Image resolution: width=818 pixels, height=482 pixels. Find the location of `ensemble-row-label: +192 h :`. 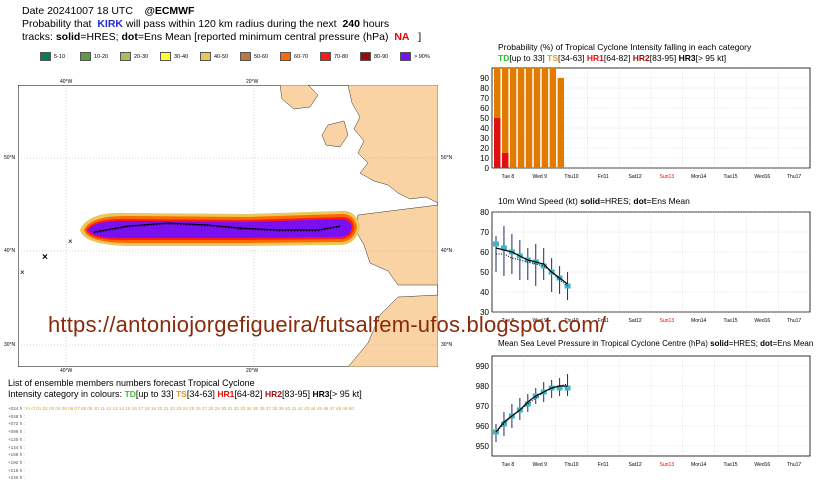

ensemble-row-label: +192 h : is located at coordinates (16, 462).